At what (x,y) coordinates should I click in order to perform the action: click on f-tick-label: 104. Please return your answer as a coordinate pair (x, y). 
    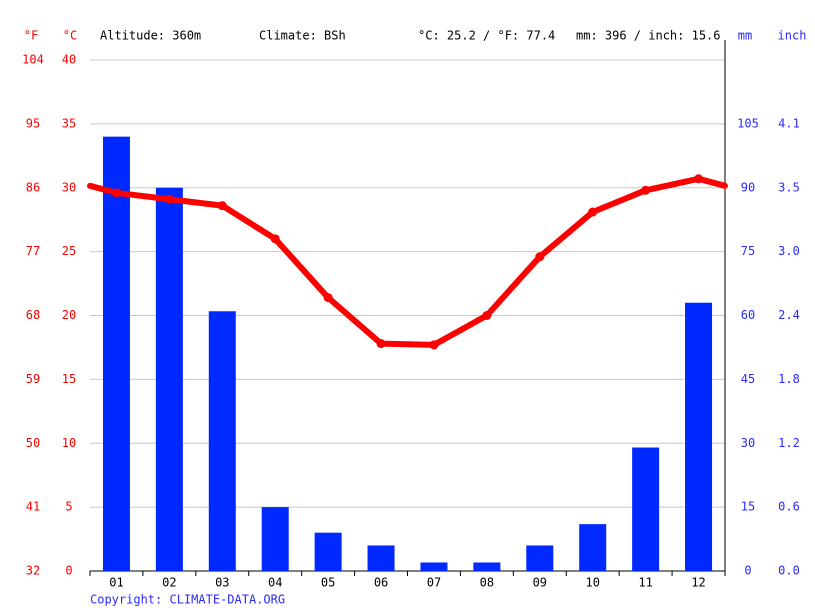
    Looking at the image, I should click on (33, 60).